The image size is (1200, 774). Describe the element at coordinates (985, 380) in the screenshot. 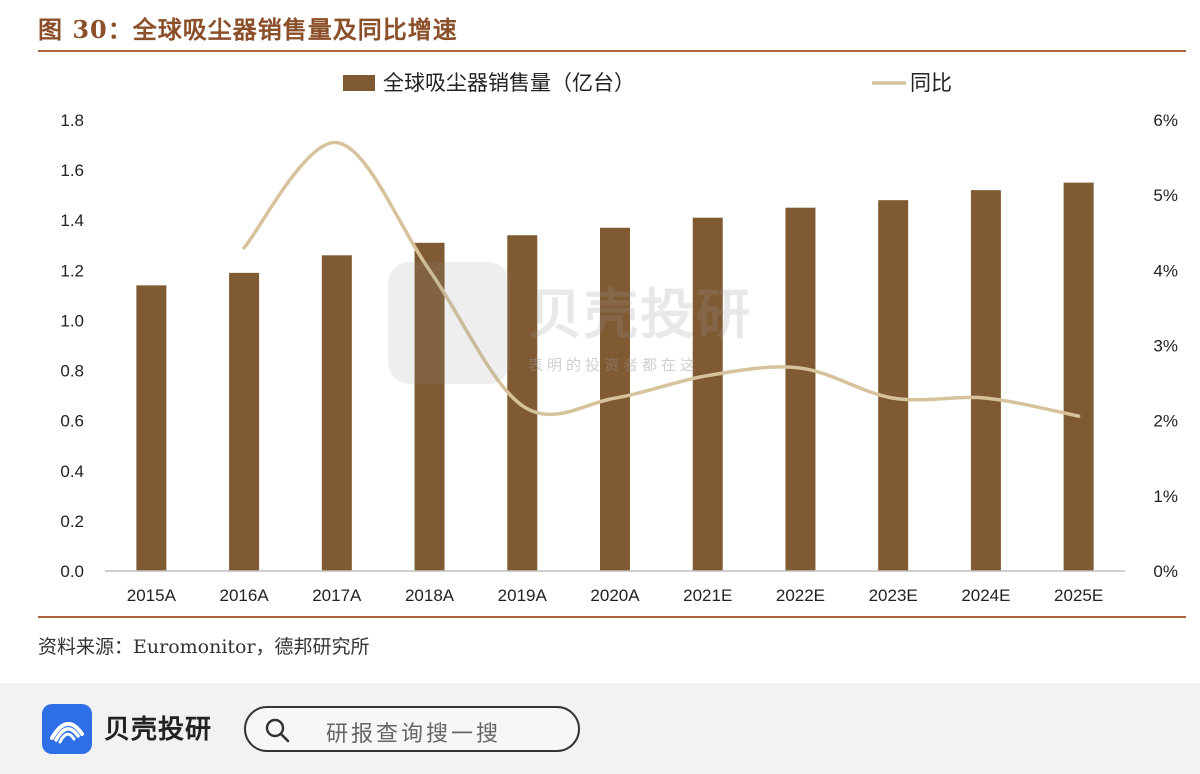

I see `bar-2024E` at that location.